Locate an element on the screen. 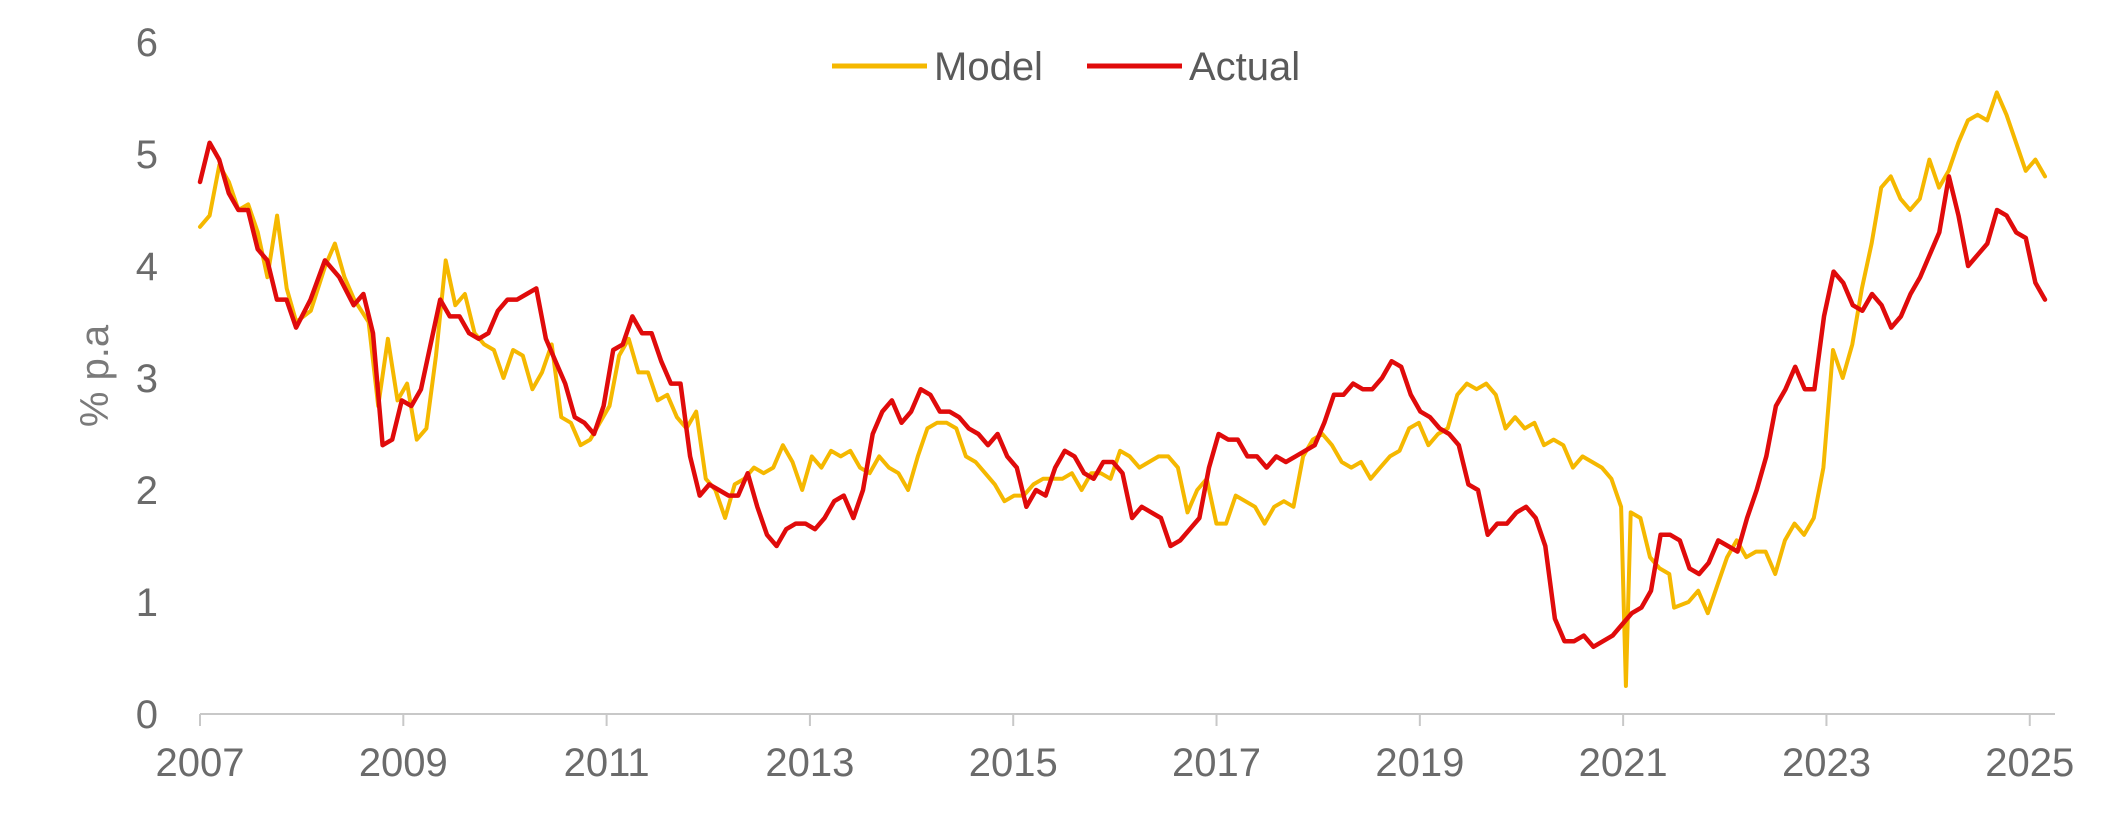 The image size is (2116, 826). y-tick-label: 1 is located at coordinates (147, 603).